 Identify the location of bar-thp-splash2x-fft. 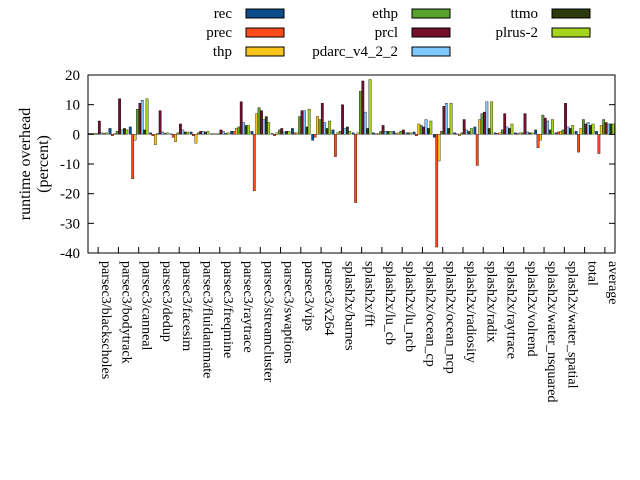
(358, 133).